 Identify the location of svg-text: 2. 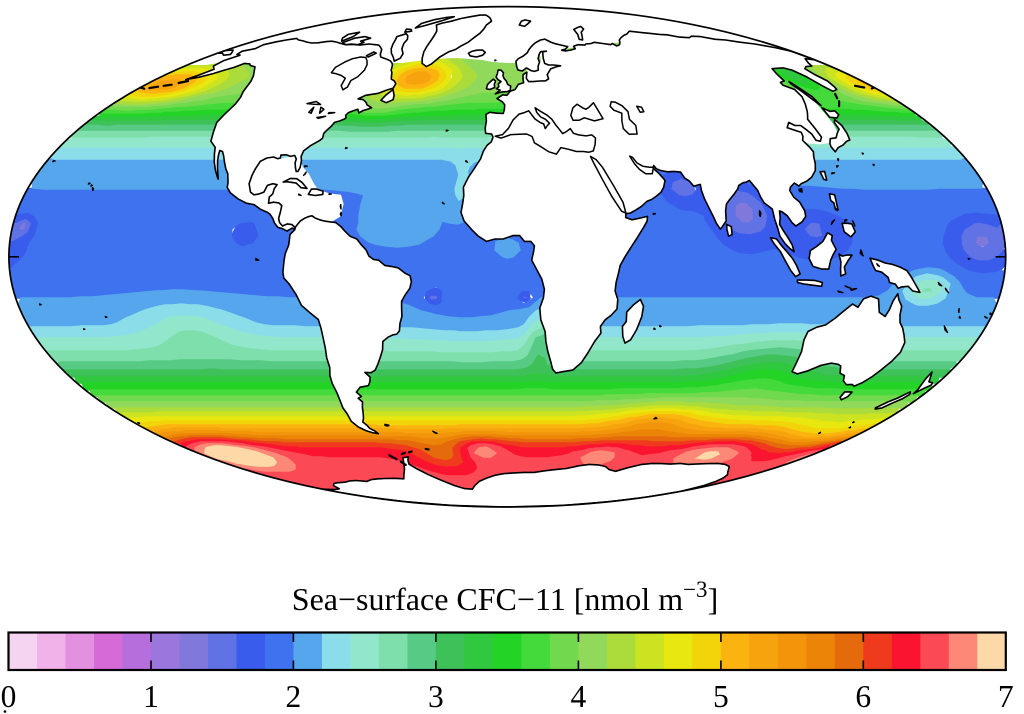
(294, 696).